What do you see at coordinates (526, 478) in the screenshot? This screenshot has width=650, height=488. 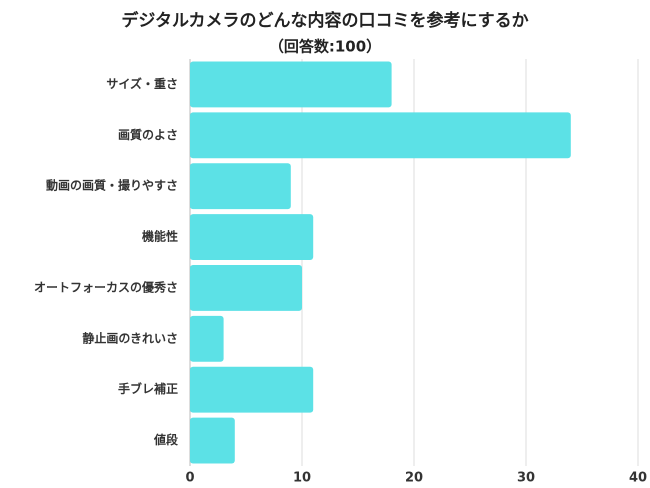 I see `x-tick-label: 30` at bounding box center [526, 478].